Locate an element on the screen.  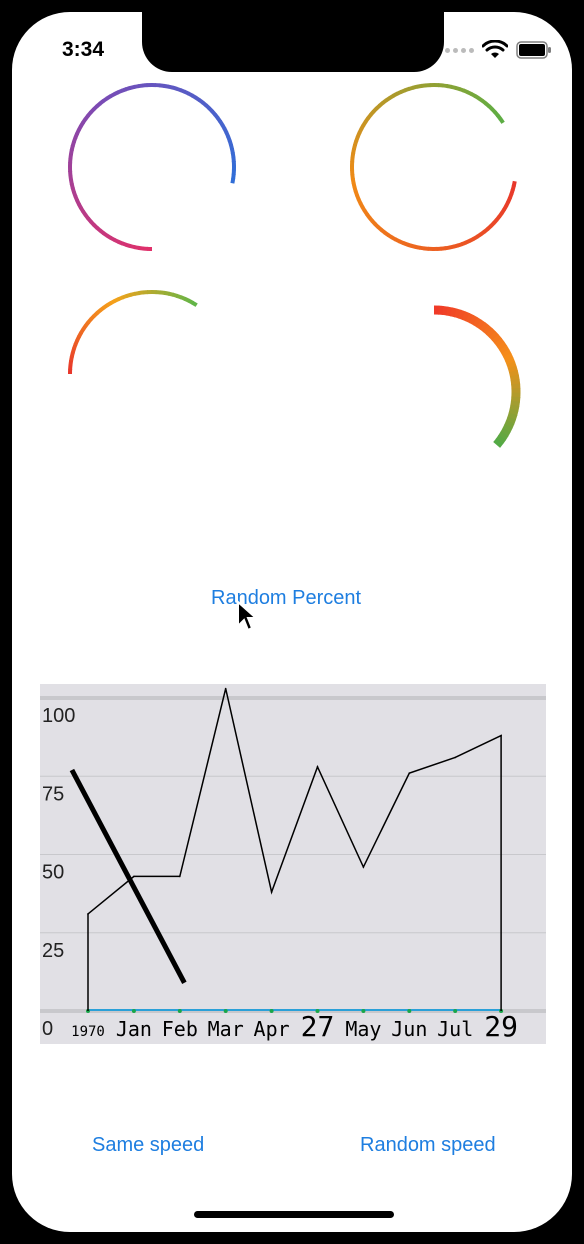
y-tick-label: 25 is located at coordinates (53, 951).